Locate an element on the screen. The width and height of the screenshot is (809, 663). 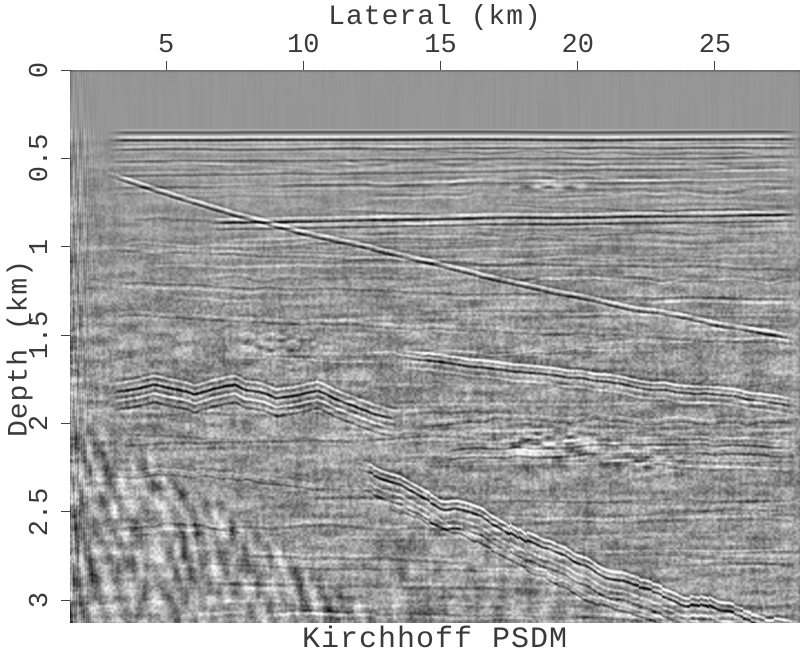
y-tick-label: 2.5 is located at coordinates (41, 511).